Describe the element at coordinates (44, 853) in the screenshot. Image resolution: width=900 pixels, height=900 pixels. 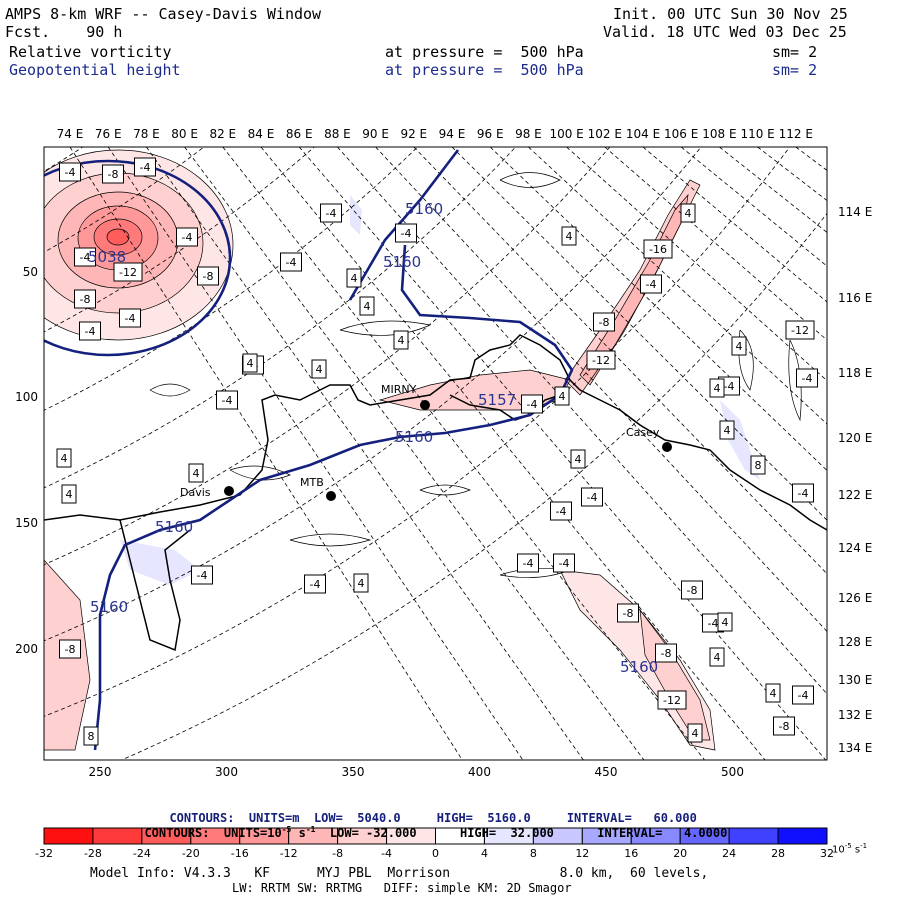
I see `colorbar-tick-label: -32` at that location.